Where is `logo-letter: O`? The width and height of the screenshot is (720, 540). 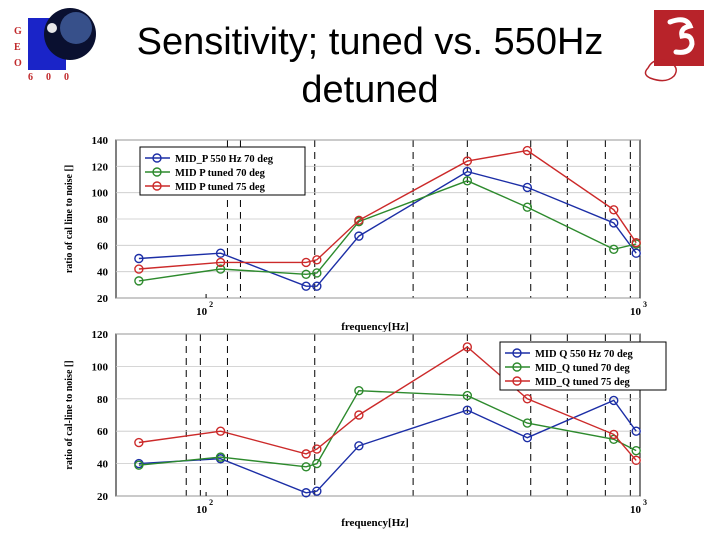 logo-letter: O is located at coordinates (18, 63).